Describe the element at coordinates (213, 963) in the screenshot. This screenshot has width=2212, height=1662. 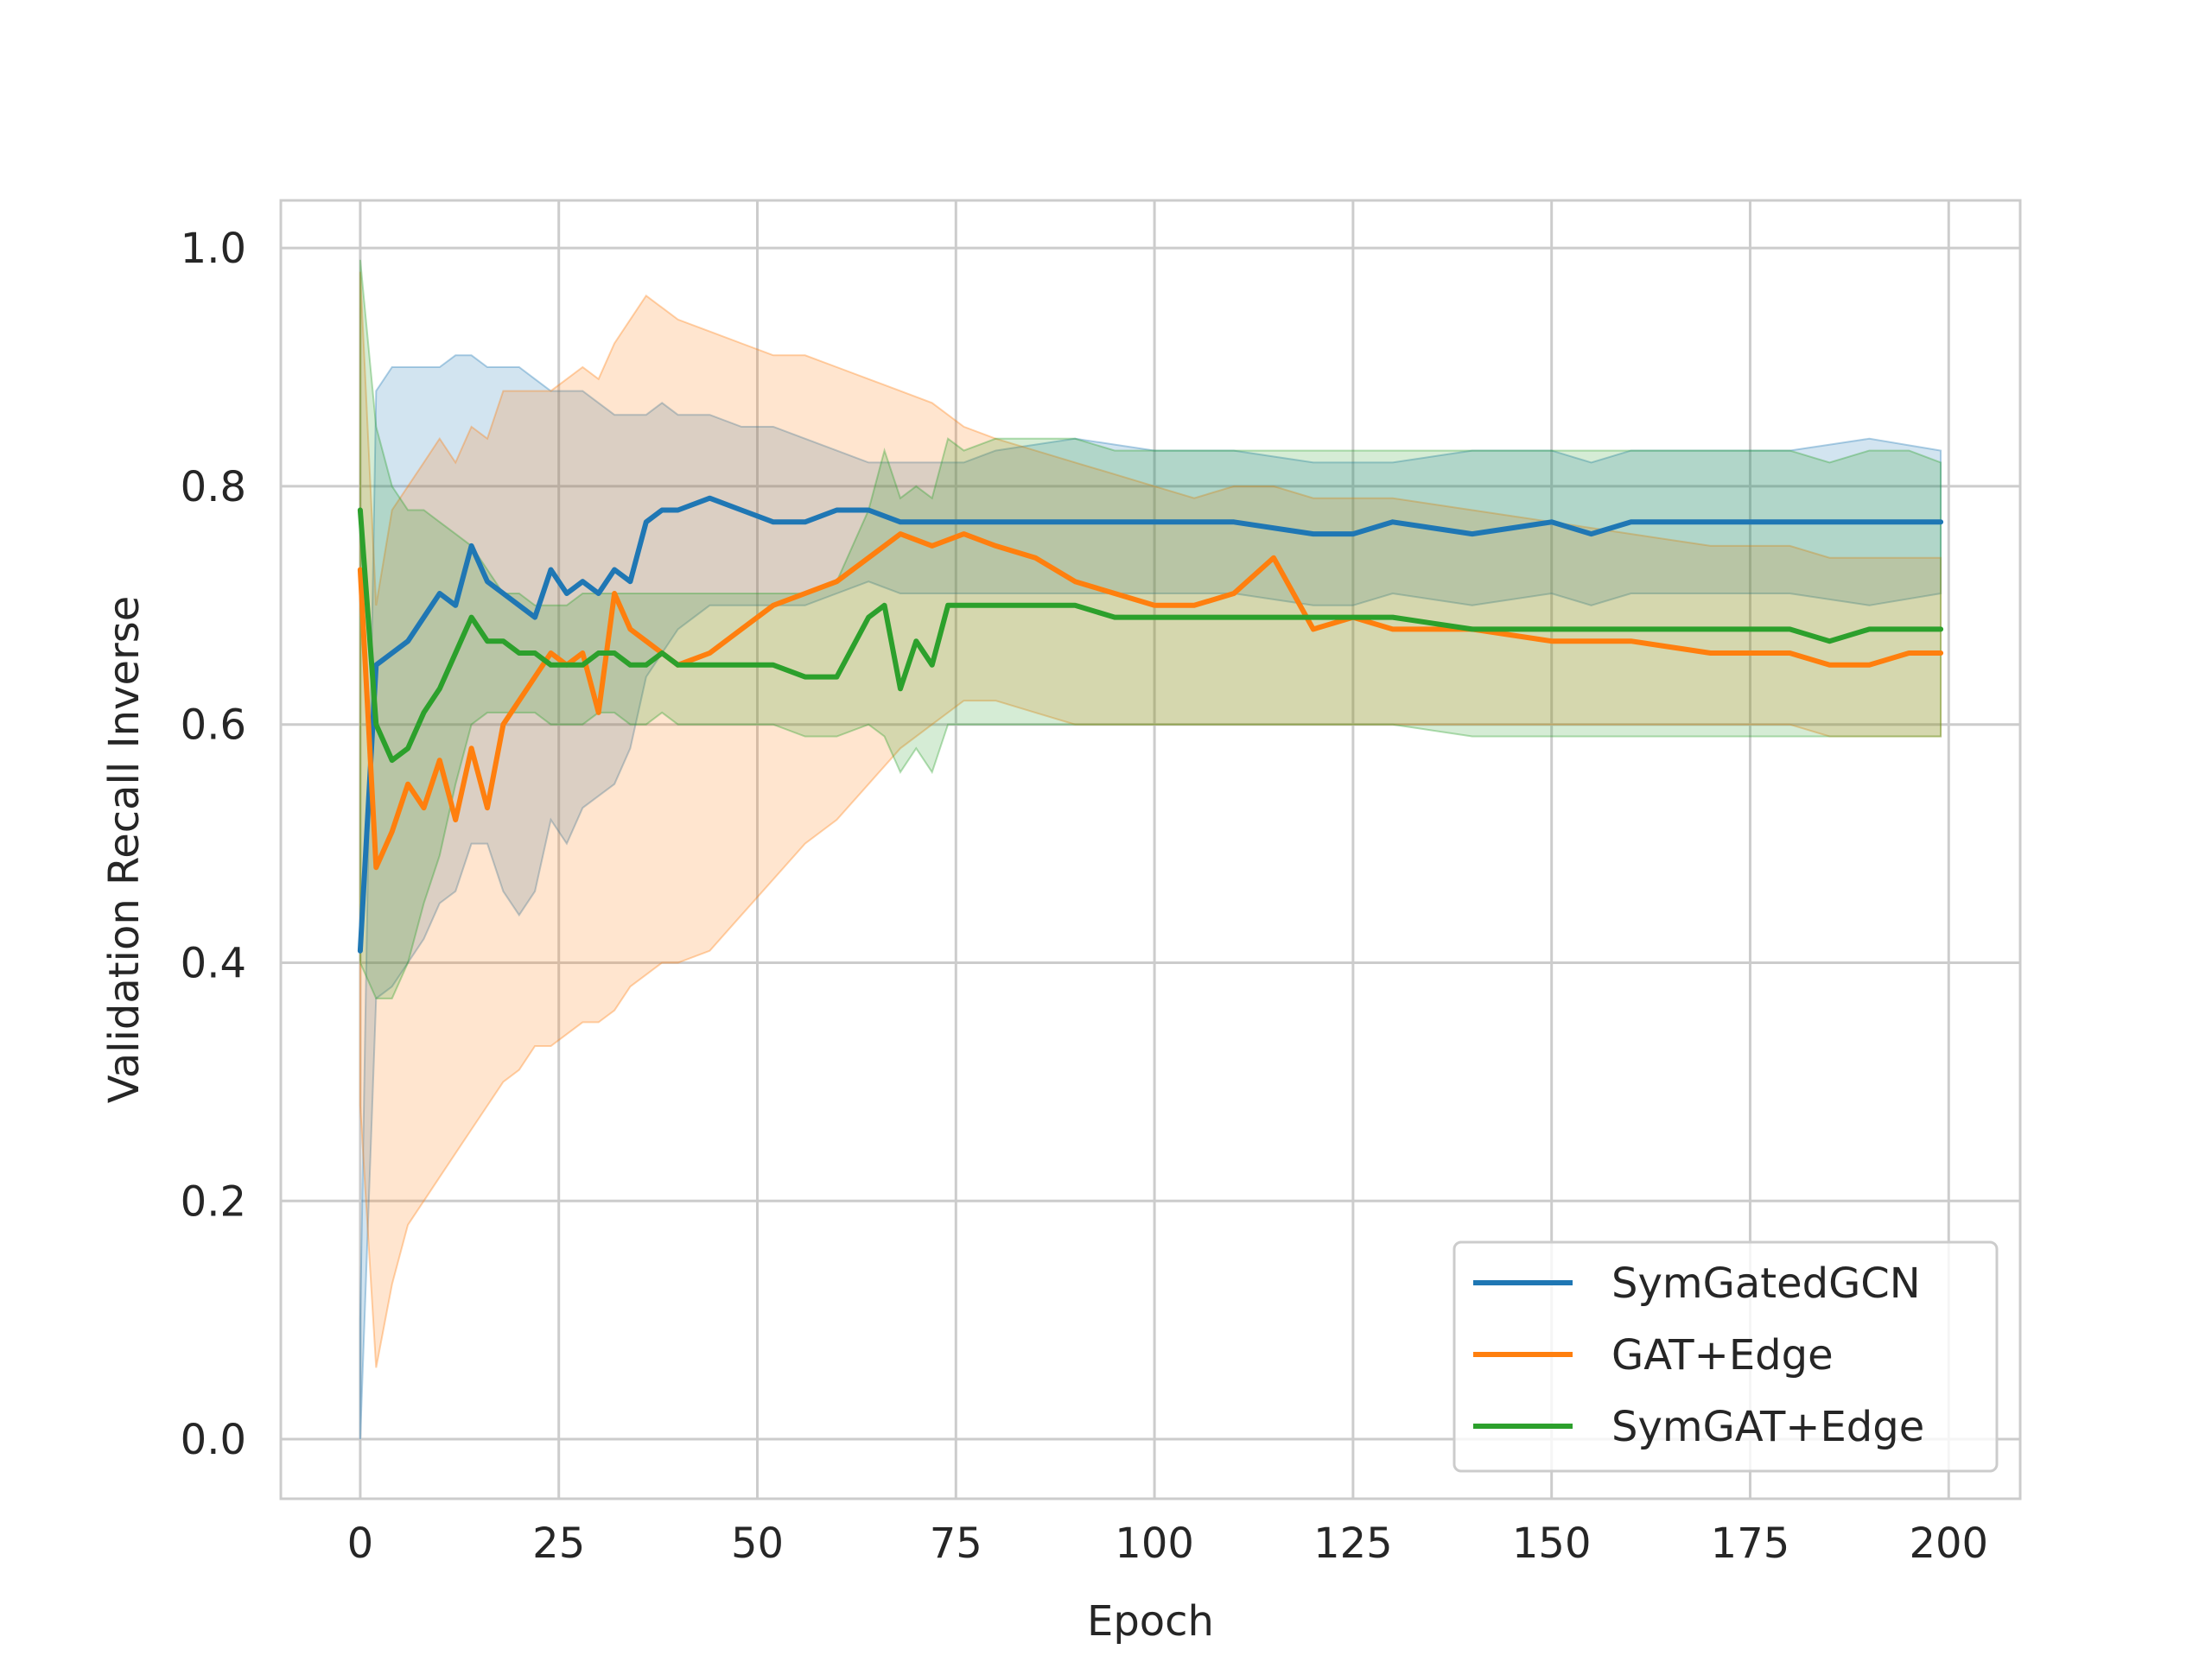
I see `y-tick-label: 0.4` at that location.